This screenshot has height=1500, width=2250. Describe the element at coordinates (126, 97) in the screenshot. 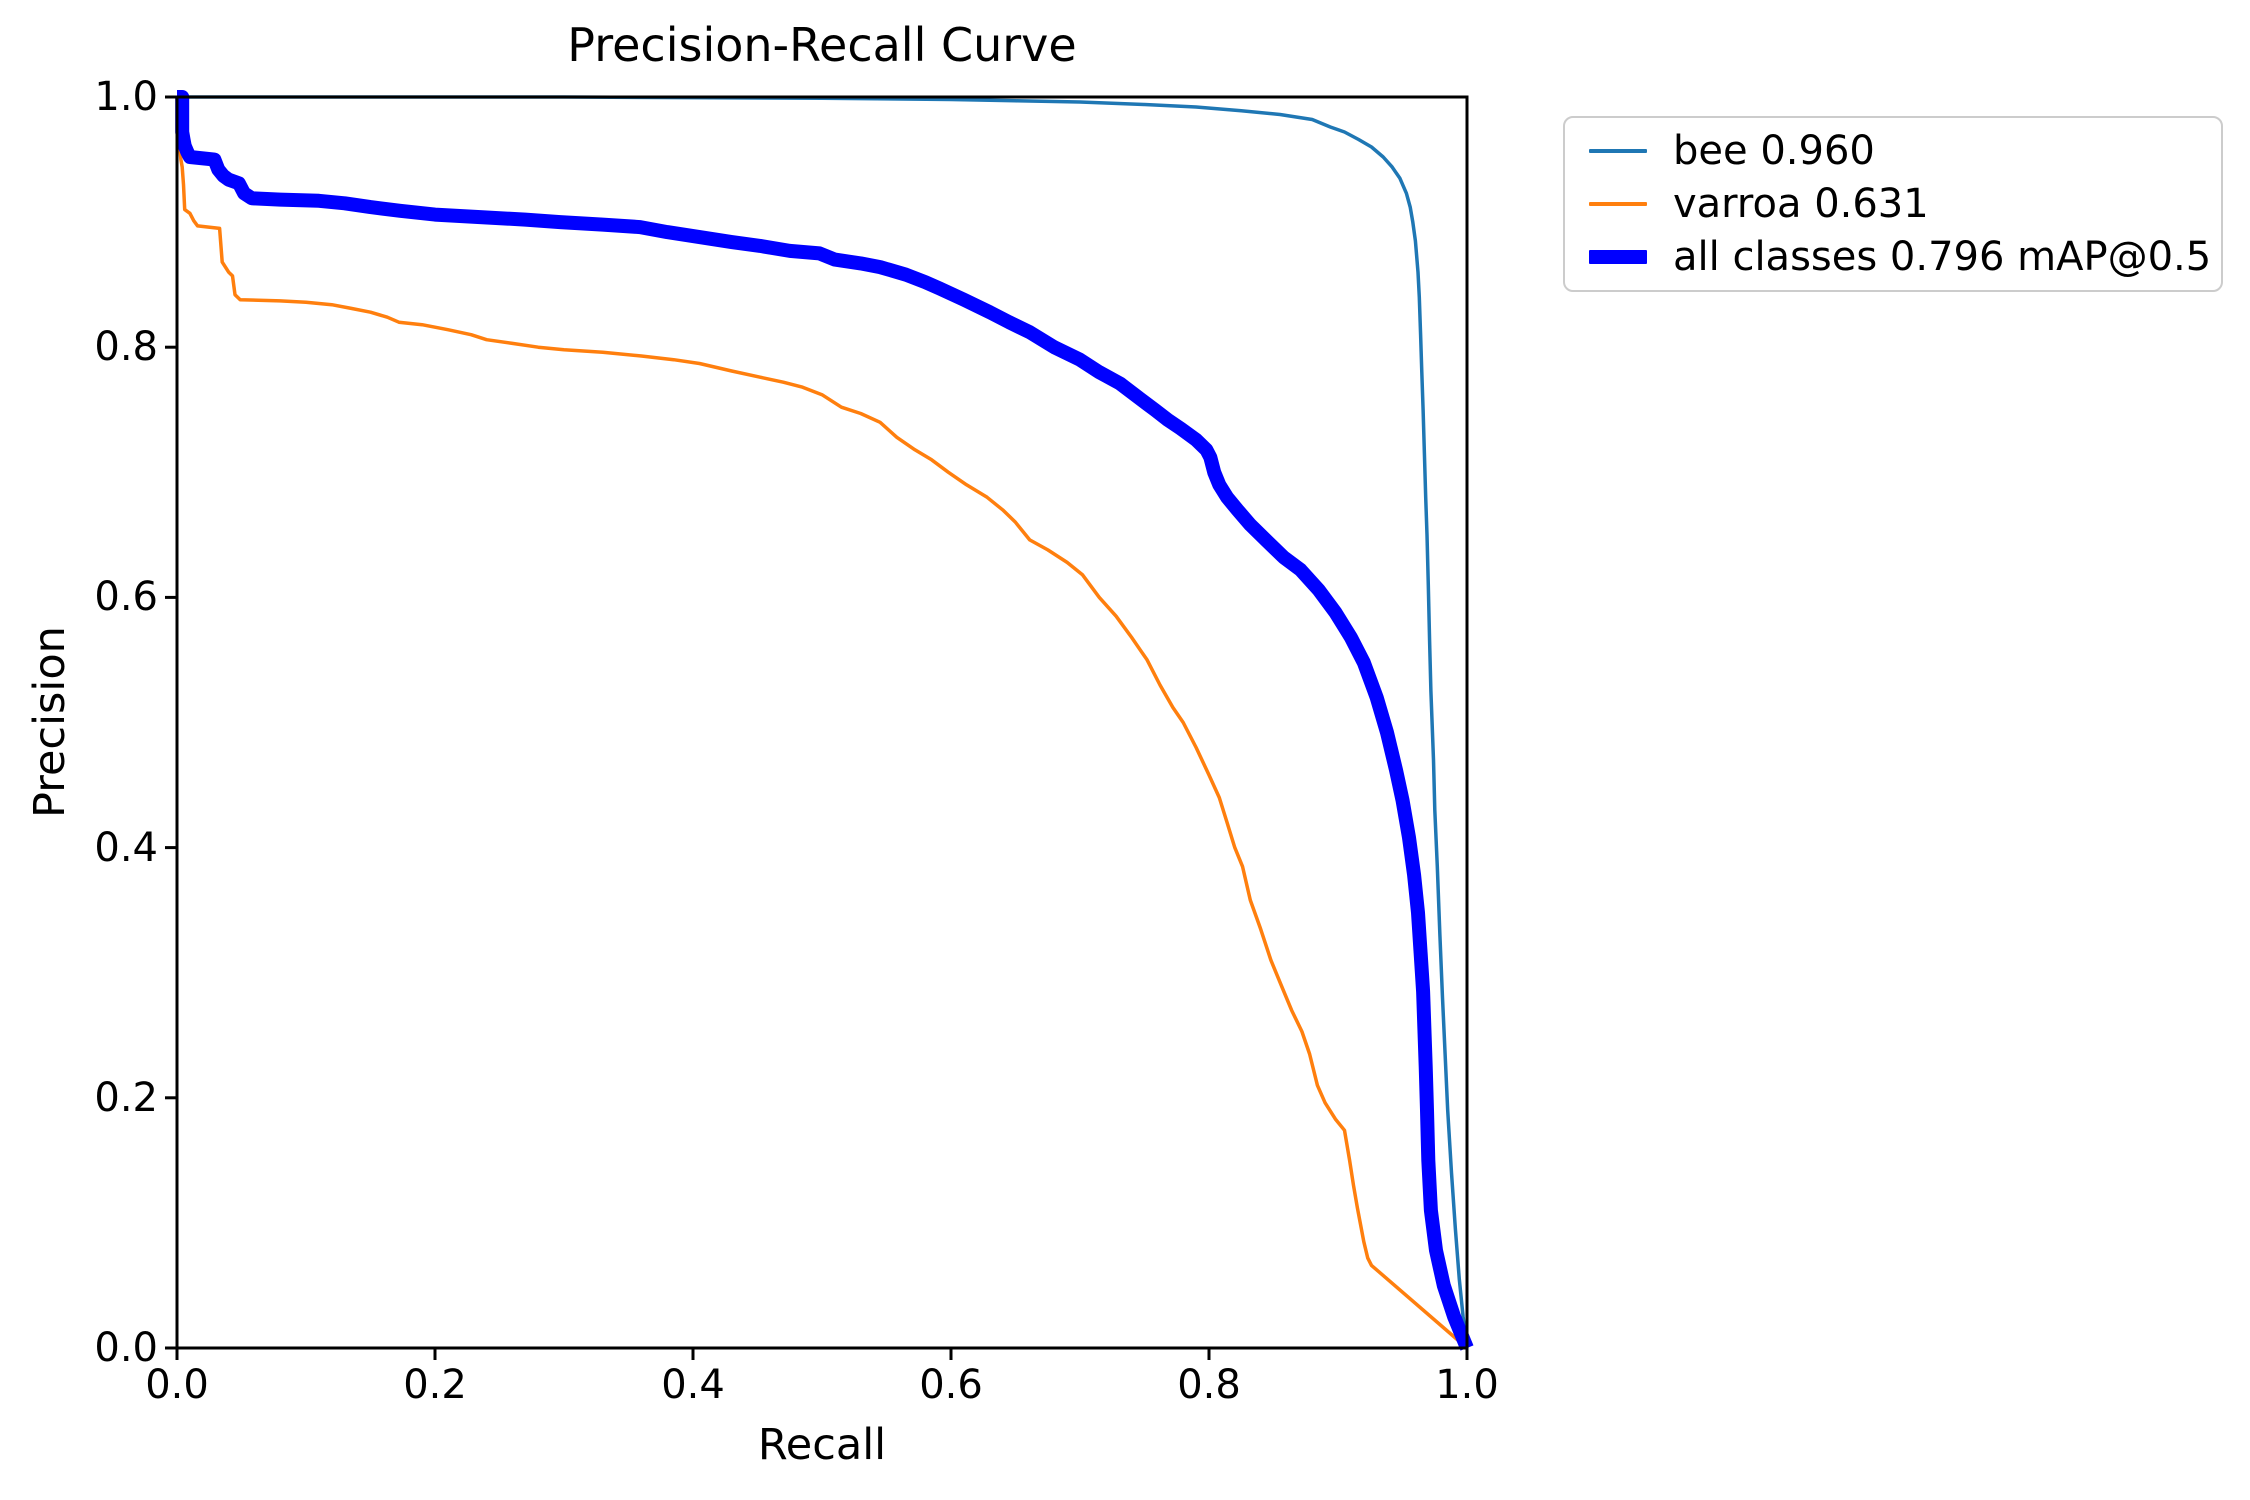

I see `y-tick-label: 1.0` at that location.